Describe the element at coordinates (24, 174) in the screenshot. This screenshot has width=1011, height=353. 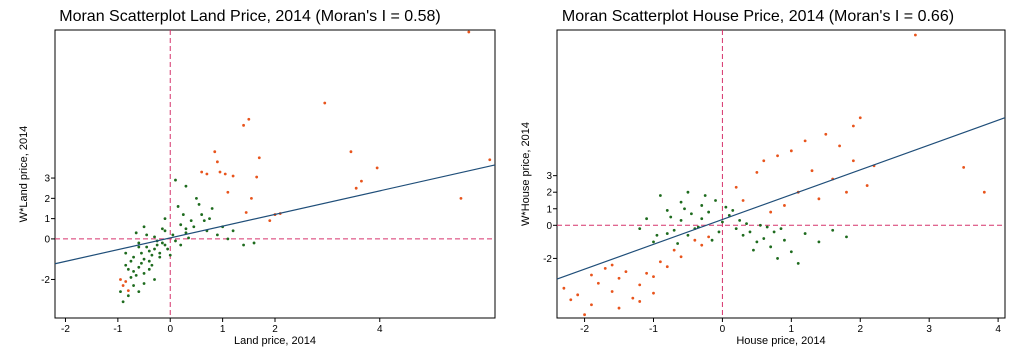
I see `y-axis-title: W*Land price, 2014` at that location.